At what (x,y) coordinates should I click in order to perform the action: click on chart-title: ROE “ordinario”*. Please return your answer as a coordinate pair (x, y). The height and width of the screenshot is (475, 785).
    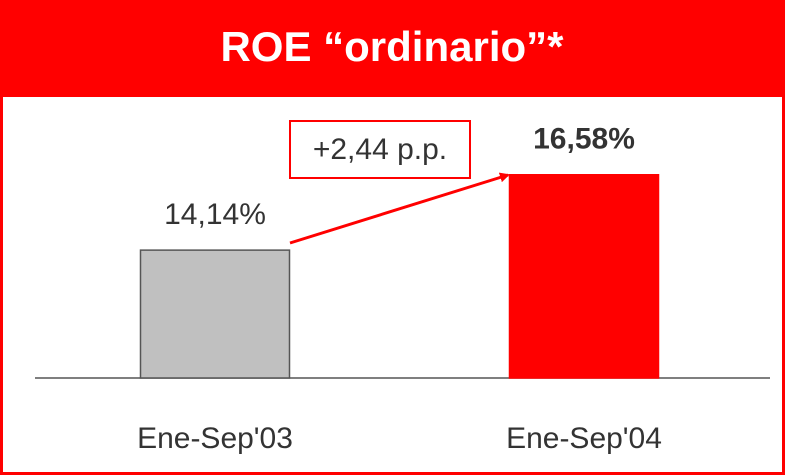
    Looking at the image, I should click on (392, 46).